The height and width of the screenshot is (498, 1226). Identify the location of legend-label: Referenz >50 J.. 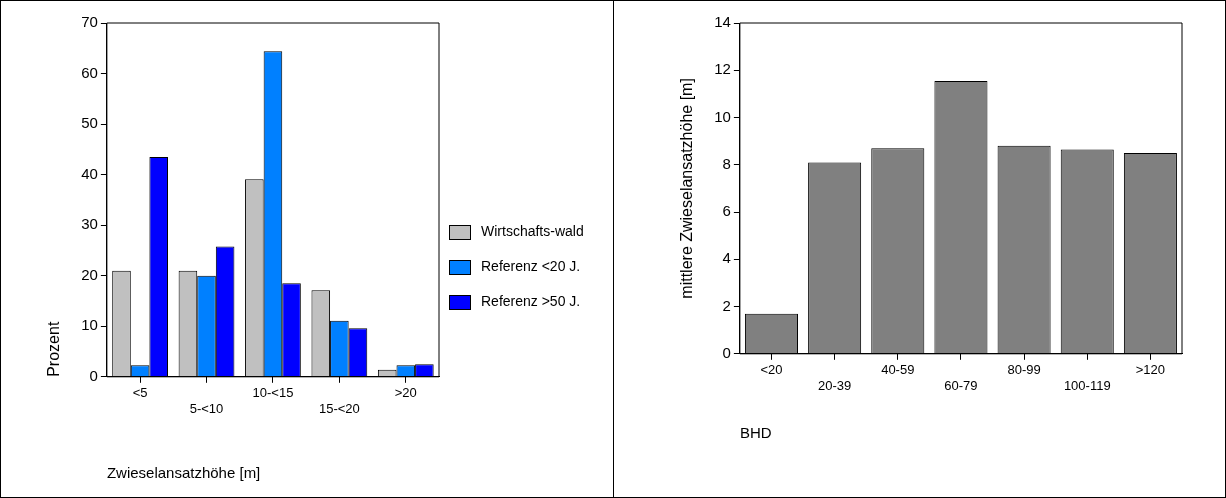
(531, 301).